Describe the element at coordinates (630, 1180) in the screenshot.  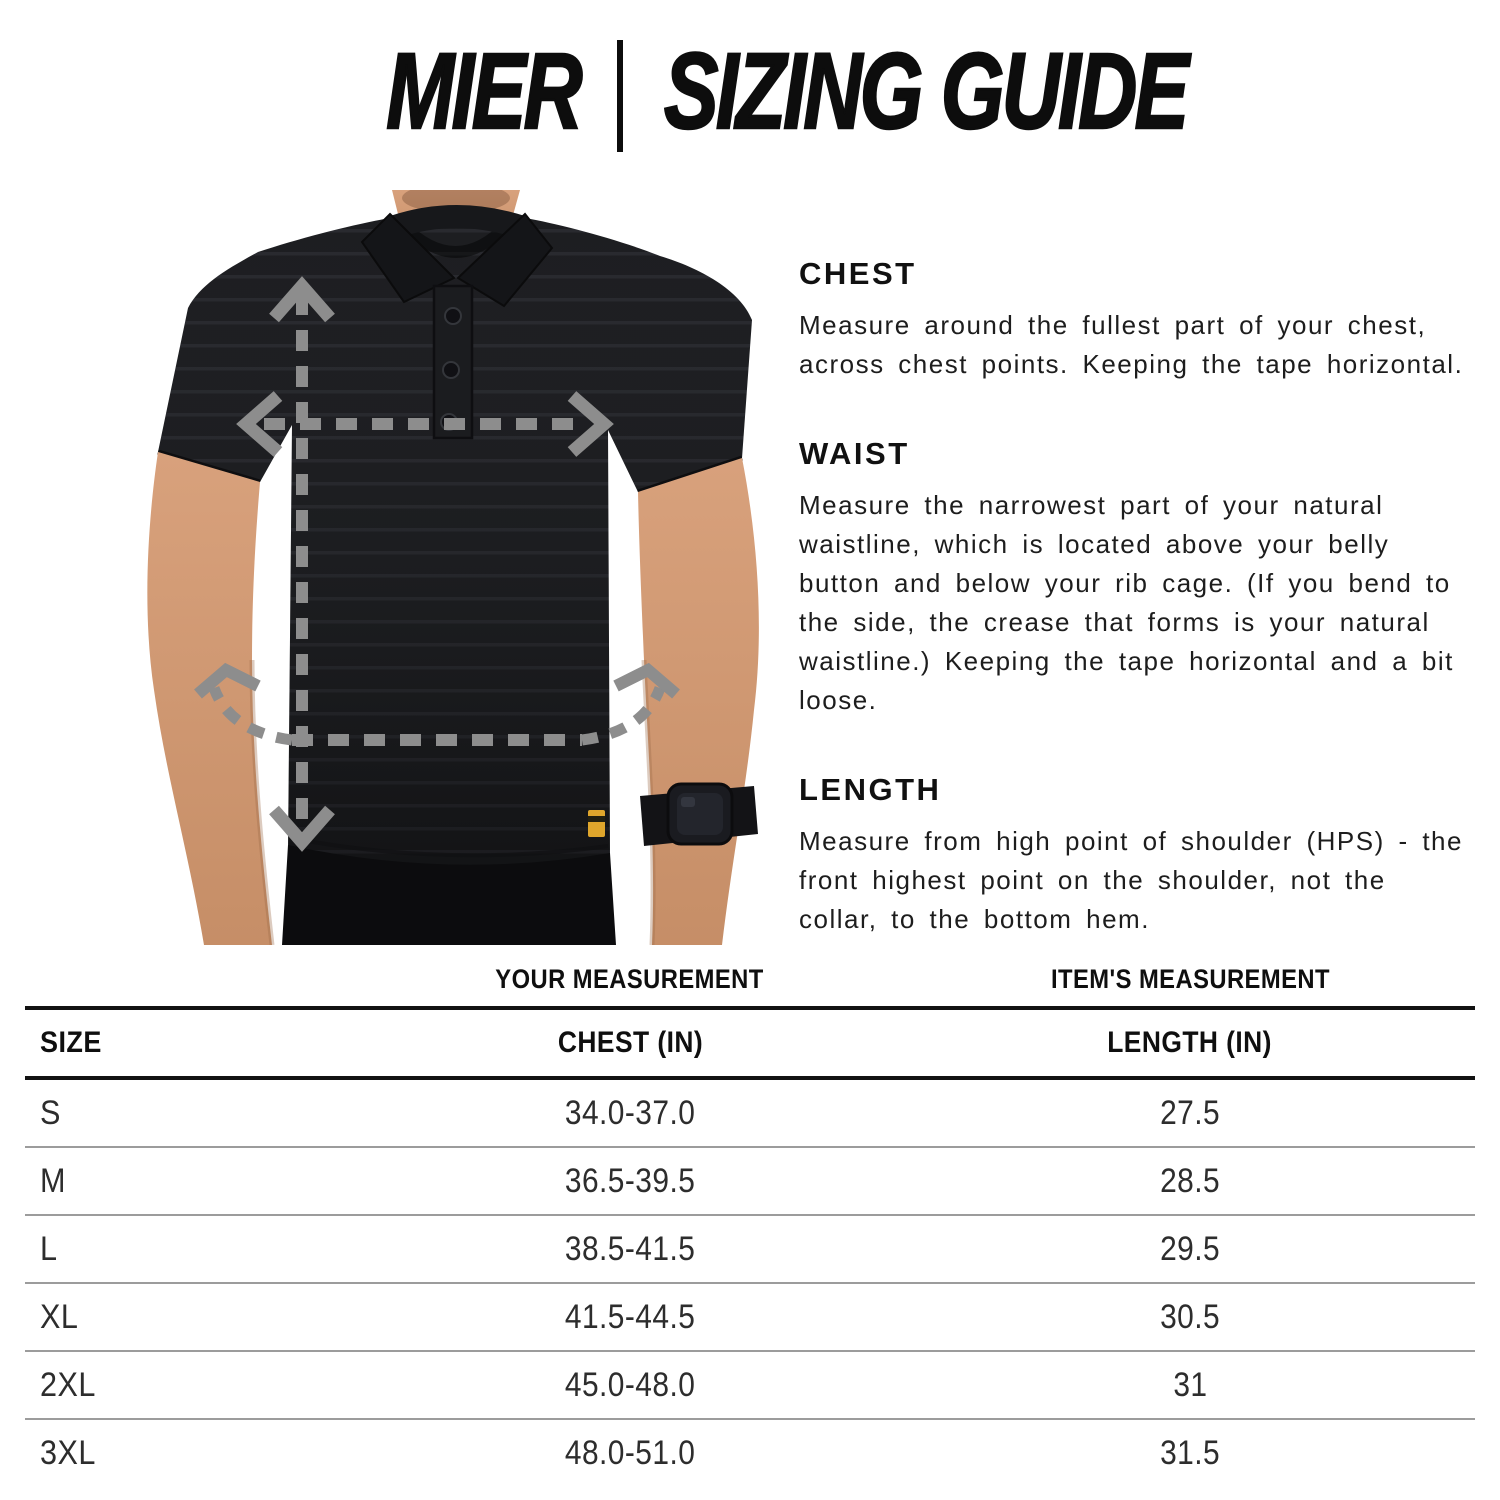
I see `chest-cell: 36.5-39.5` at that location.